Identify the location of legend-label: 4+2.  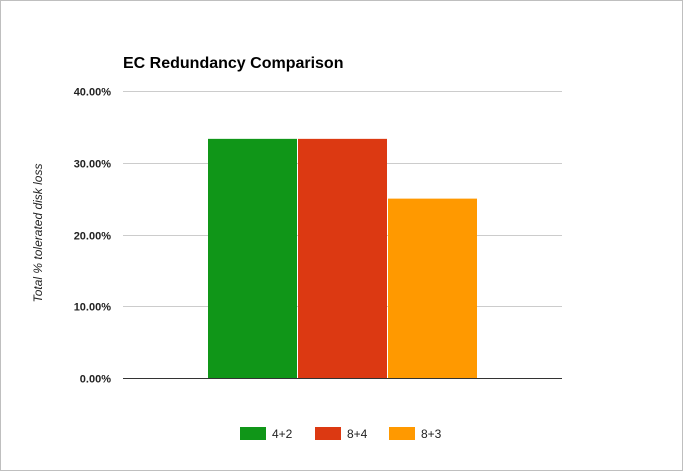
(282, 434).